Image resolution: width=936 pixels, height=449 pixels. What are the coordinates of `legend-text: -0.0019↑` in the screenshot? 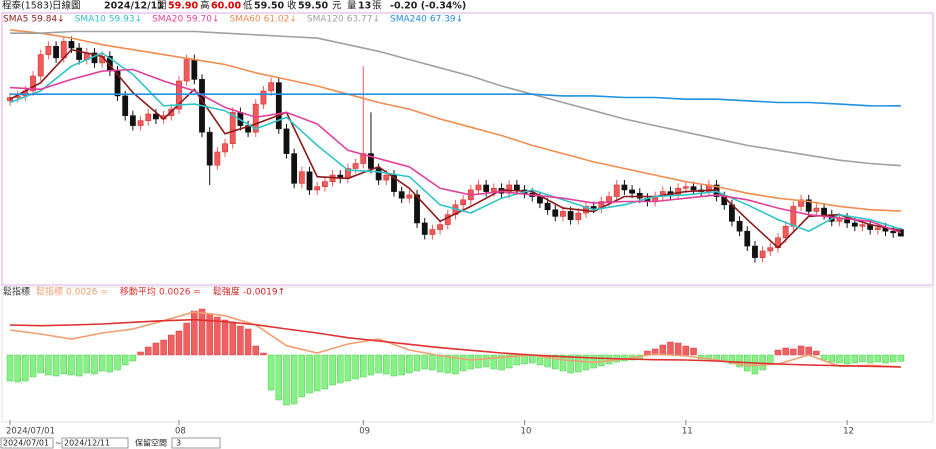 It's located at (264, 293).